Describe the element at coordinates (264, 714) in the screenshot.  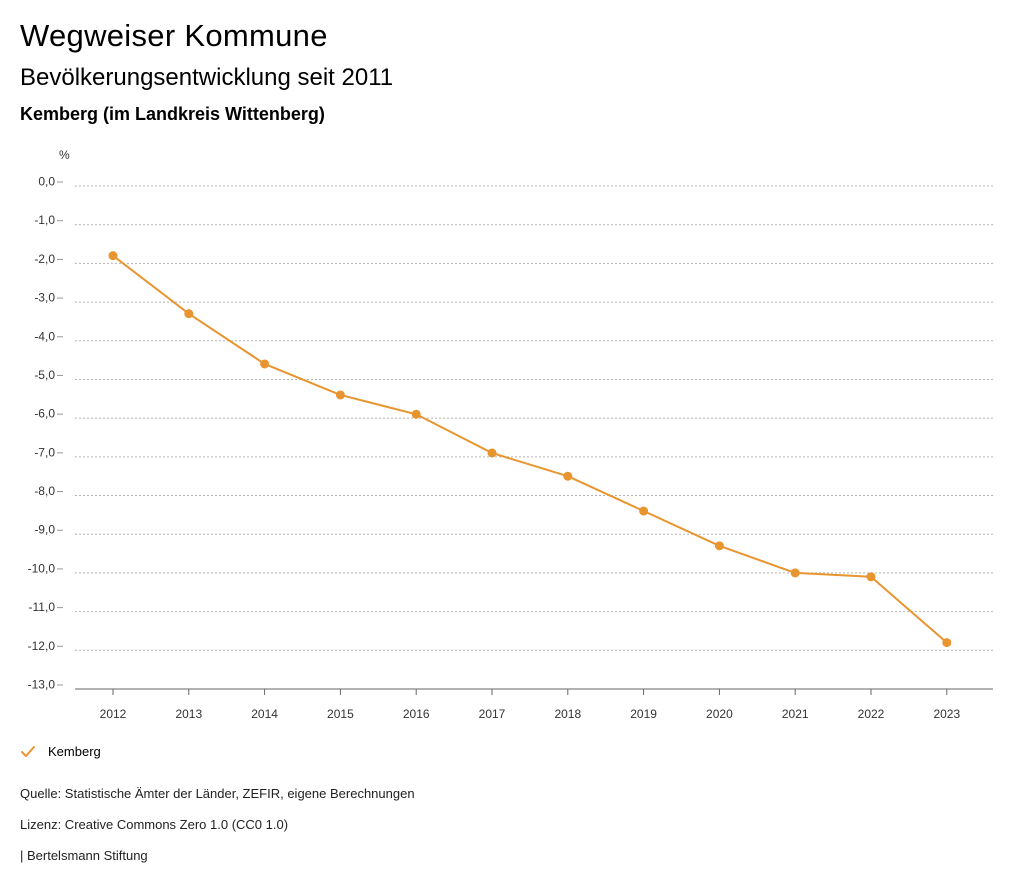
I see `x-tick-label: 2014` at that location.